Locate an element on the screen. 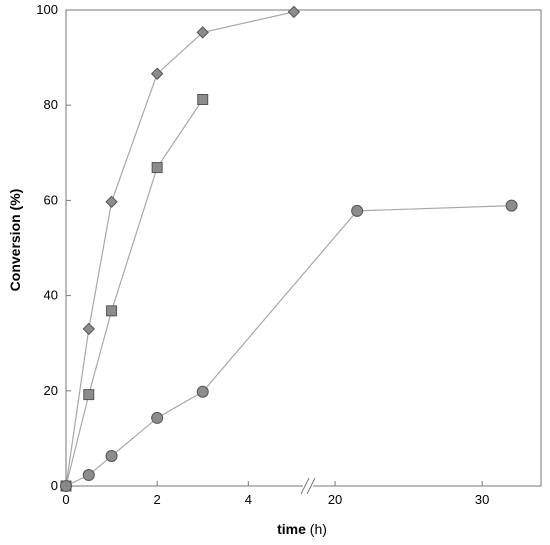  y-tick-label: 40 is located at coordinates (51, 295).